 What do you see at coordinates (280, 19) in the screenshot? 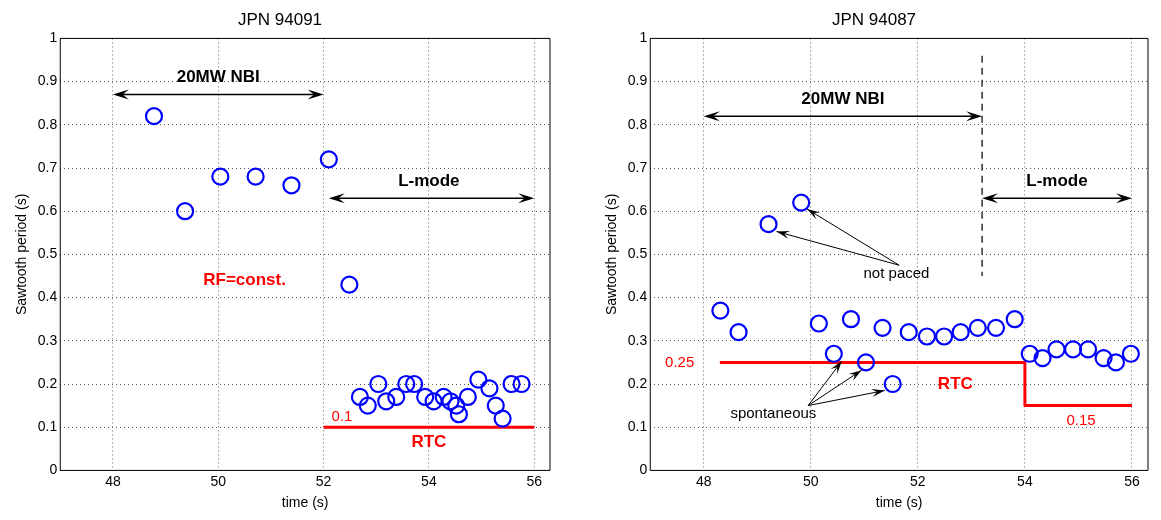
I see `chart-title: JPN 94091` at bounding box center [280, 19].